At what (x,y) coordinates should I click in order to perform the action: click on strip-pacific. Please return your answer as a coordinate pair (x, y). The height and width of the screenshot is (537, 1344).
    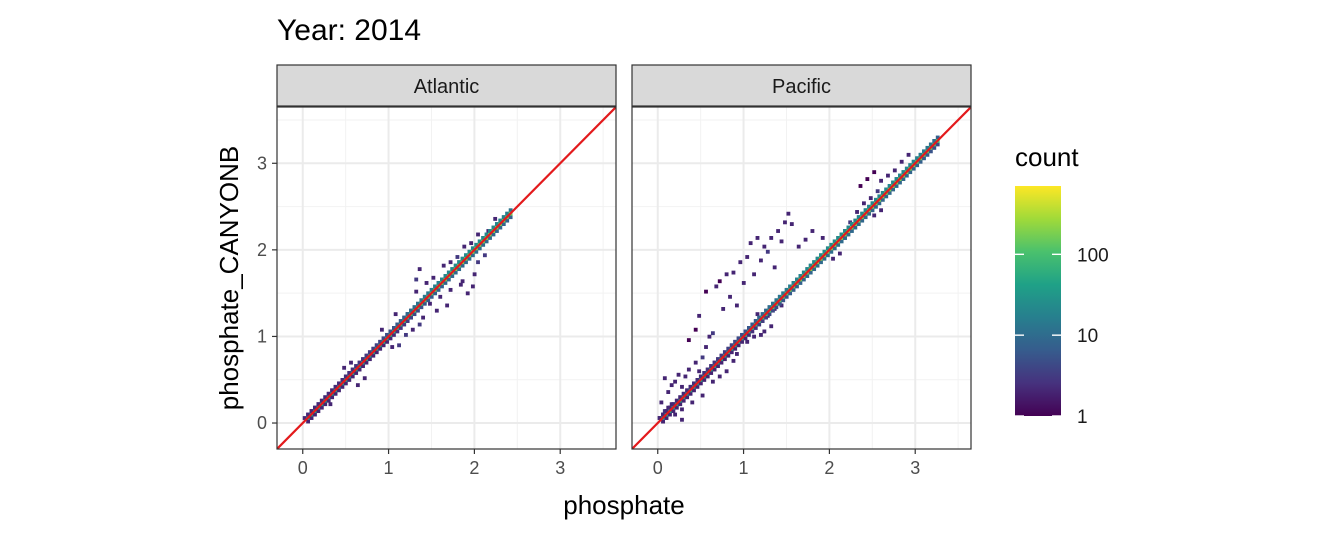
    Looking at the image, I should click on (801, 85).